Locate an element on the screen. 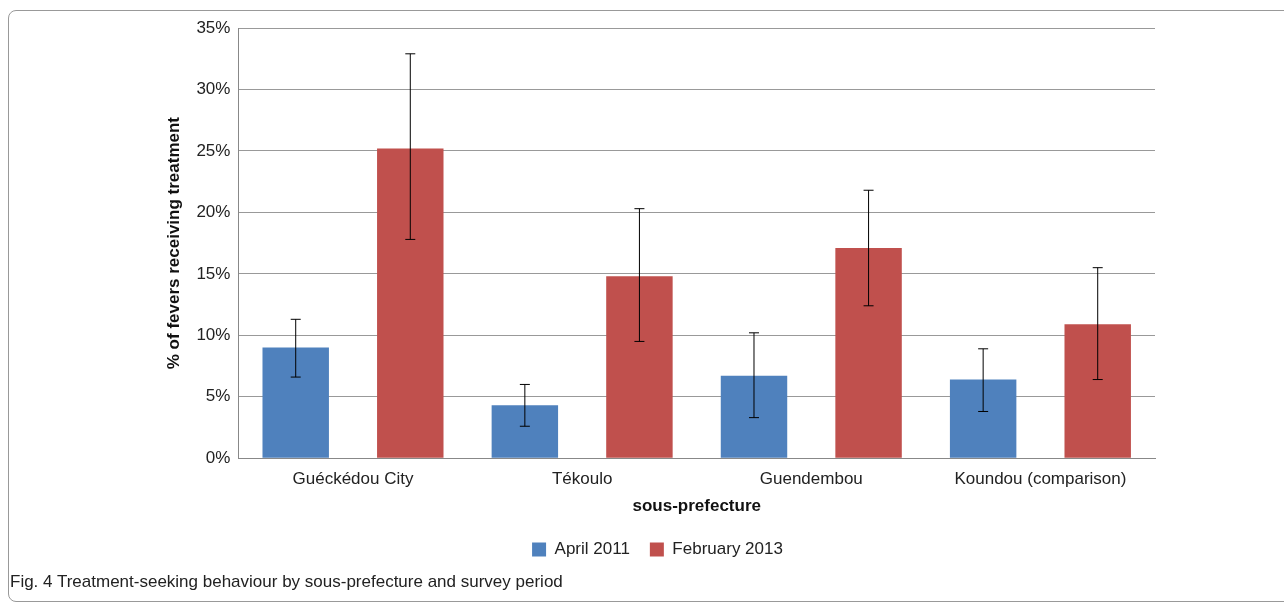  y-tick-label: 5% is located at coordinates (218, 396).